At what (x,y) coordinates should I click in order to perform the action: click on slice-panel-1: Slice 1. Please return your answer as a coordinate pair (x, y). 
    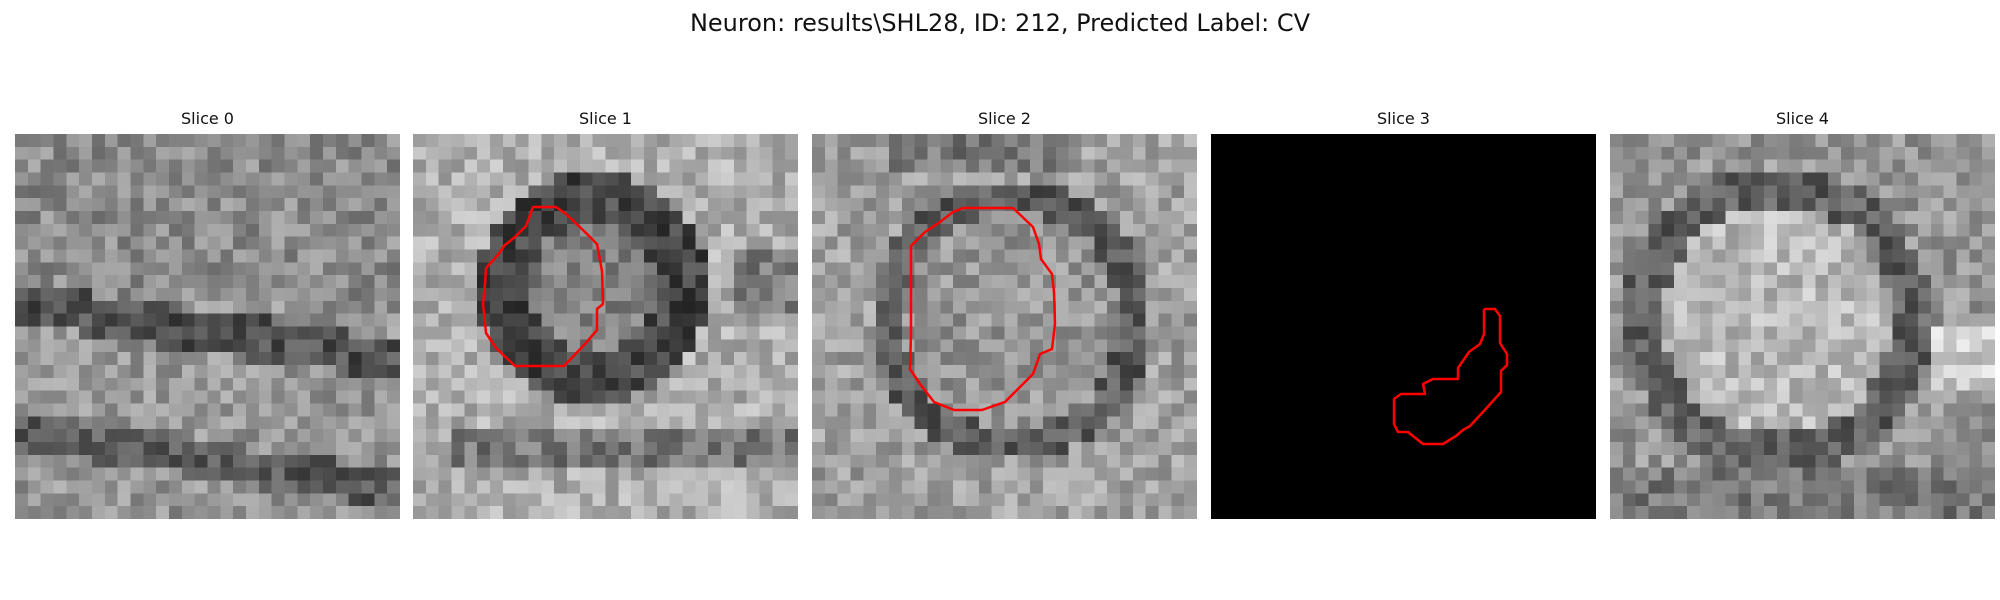
    Looking at the image, I should click on (605, 313).